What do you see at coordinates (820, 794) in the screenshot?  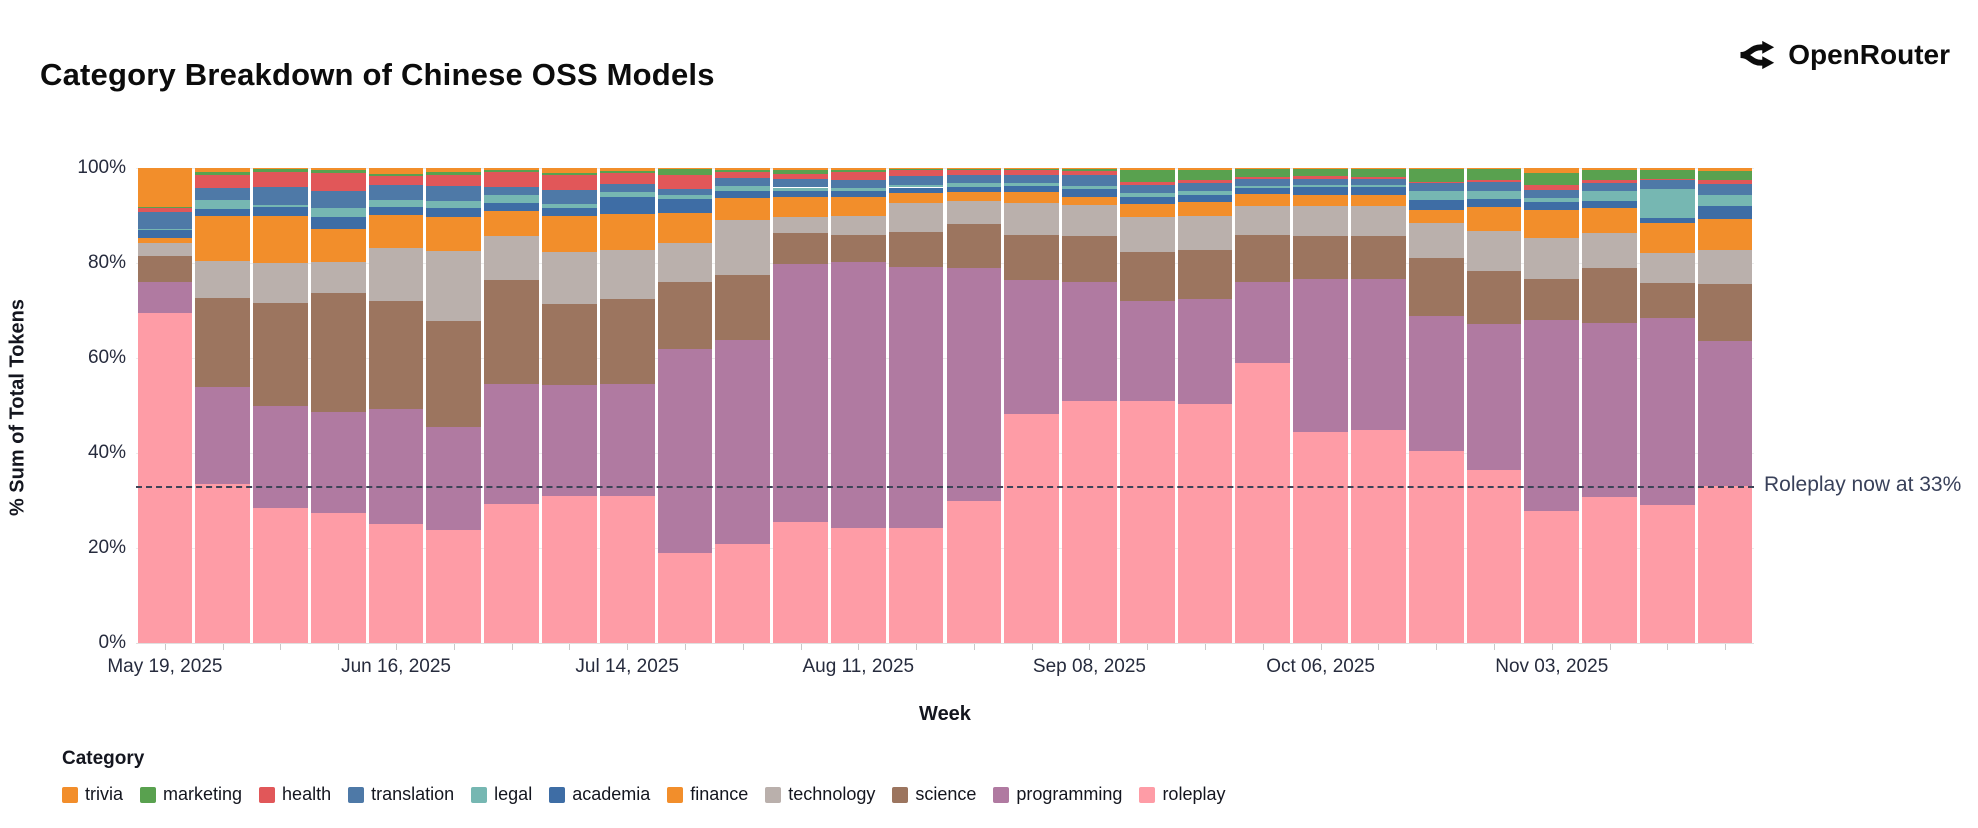 I see `legend-item-technology: technology` at bounding box center [820, 794].